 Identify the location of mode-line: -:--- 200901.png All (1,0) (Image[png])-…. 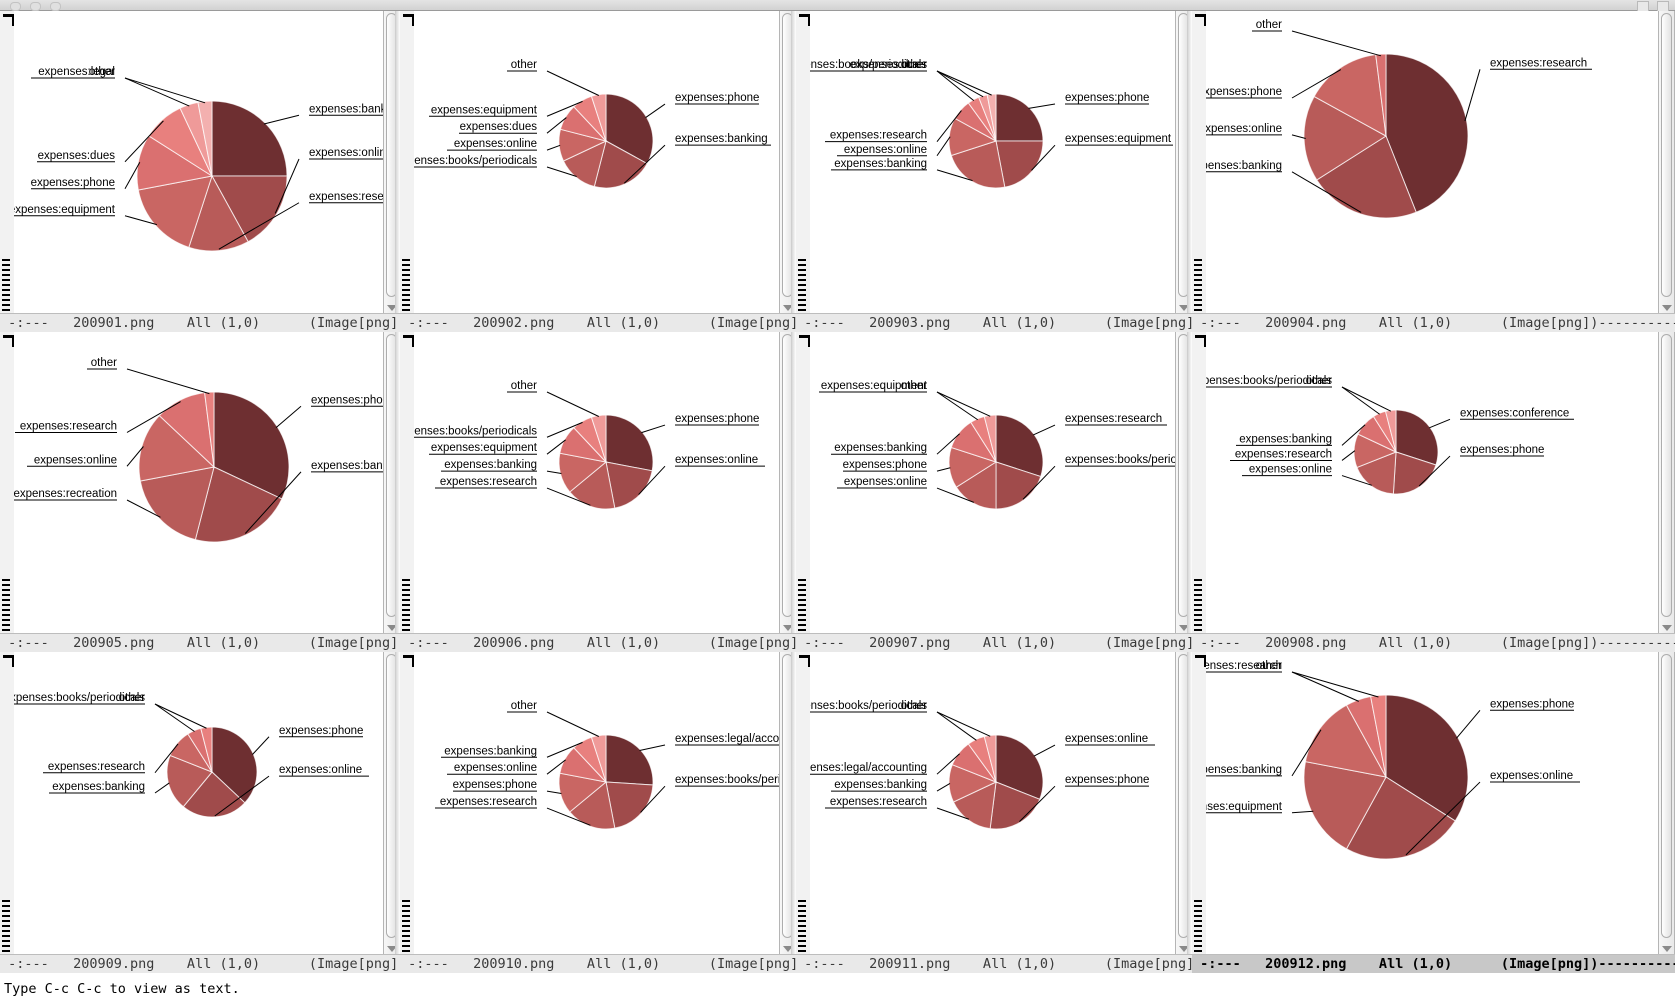
(200, 322).